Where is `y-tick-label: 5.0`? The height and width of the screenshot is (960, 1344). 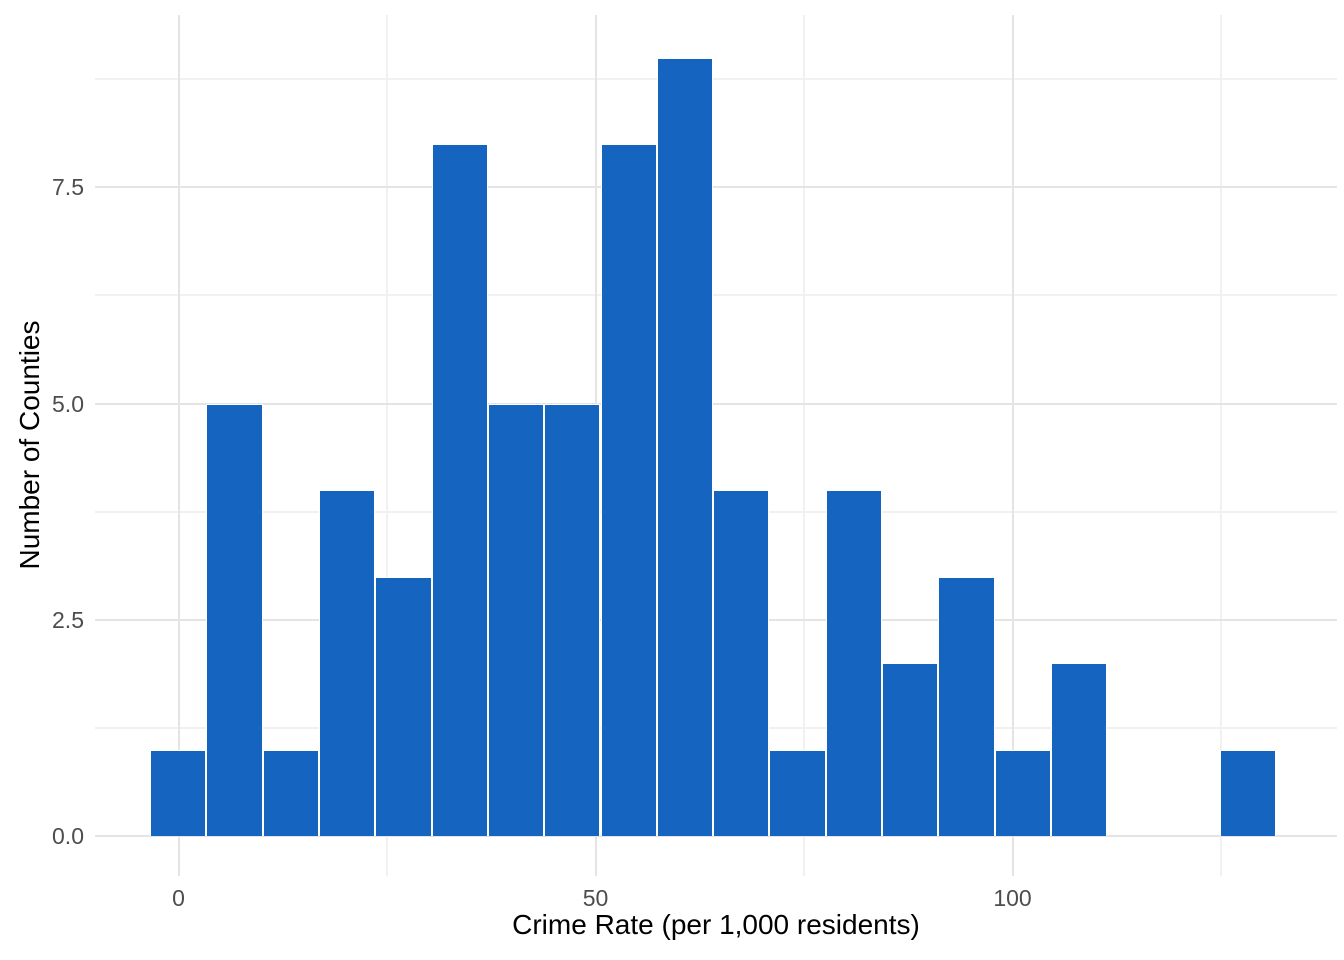
y-tick-label: 5.0 is located at coordinates (68, 403).